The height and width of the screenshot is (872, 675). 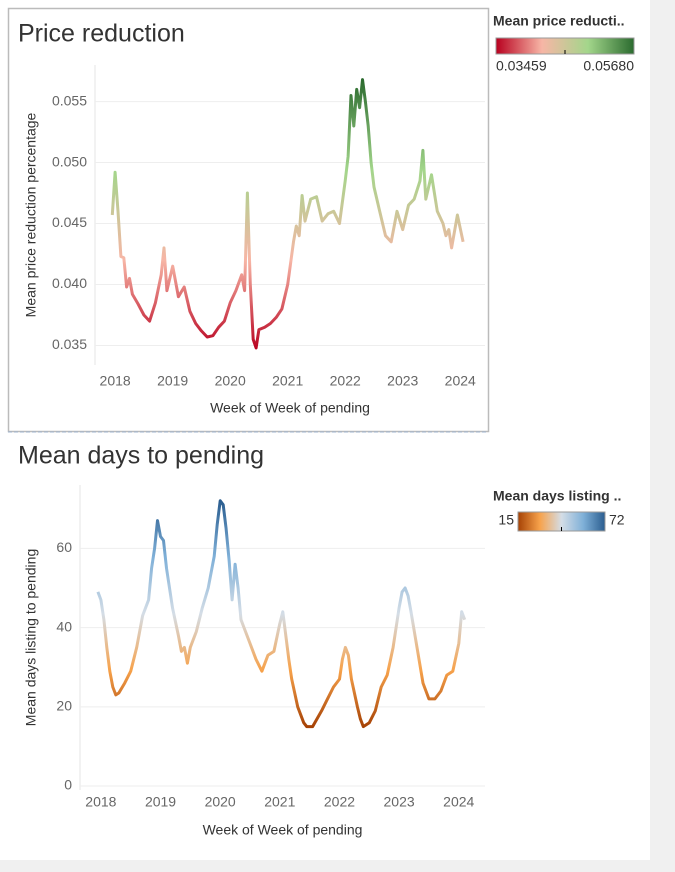 What do you see at coordinates (281, 614) in the screenshot?
I see `data-line` at bounding box center [281, 614].